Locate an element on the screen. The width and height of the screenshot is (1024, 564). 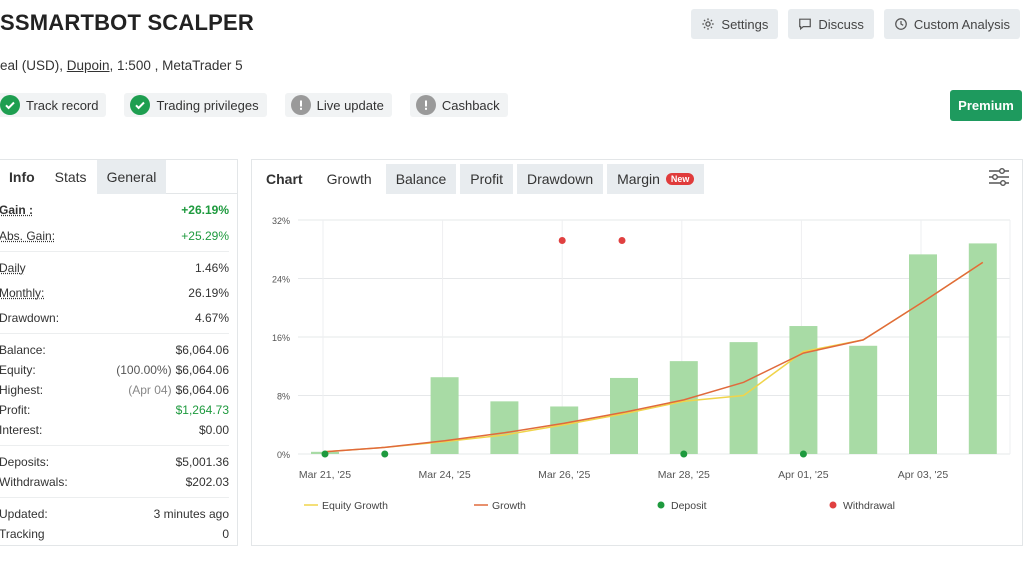
badge-label: Track record is located at coordinates (62, 105).